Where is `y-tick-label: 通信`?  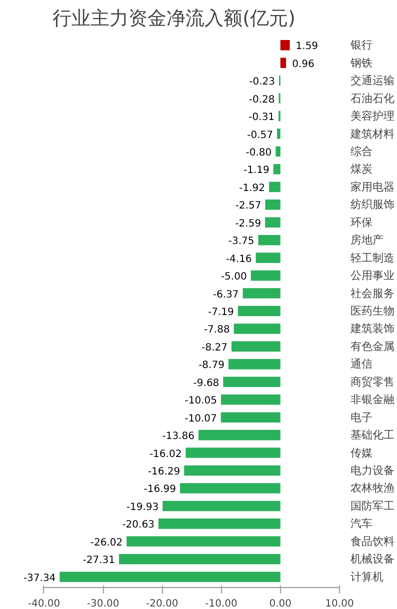 y-tick-label: 通信 is located at coordinates (361, 364).